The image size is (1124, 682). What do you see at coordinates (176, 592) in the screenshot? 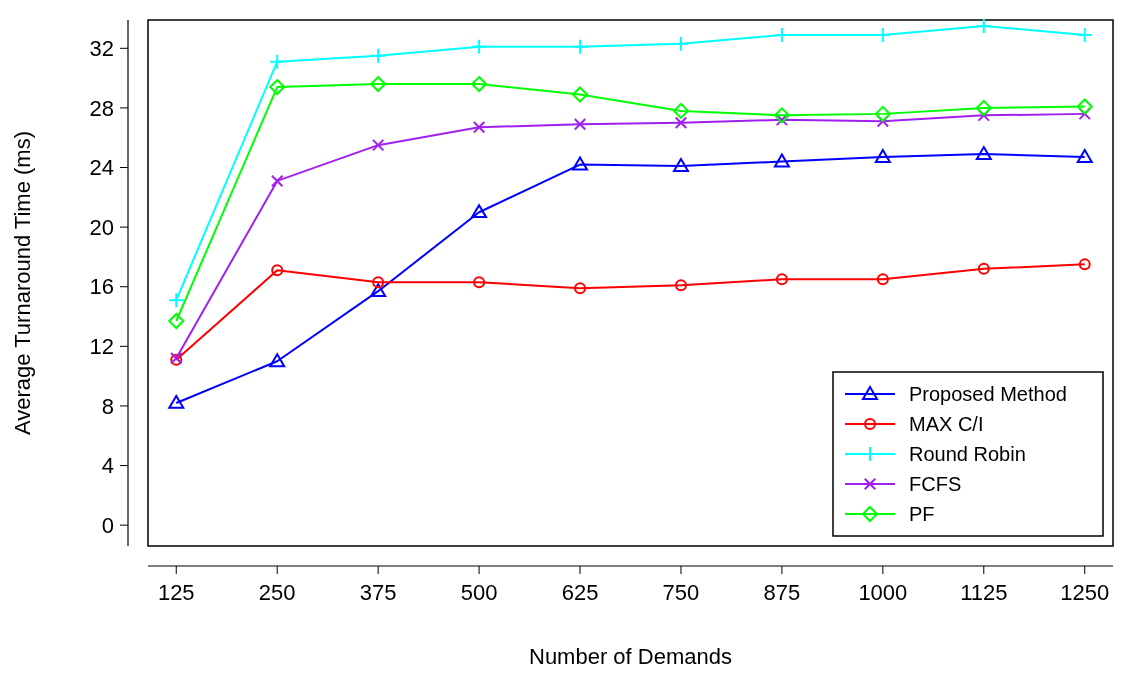
I see `x-tick-label: 125` at bounding box center [176, 592].